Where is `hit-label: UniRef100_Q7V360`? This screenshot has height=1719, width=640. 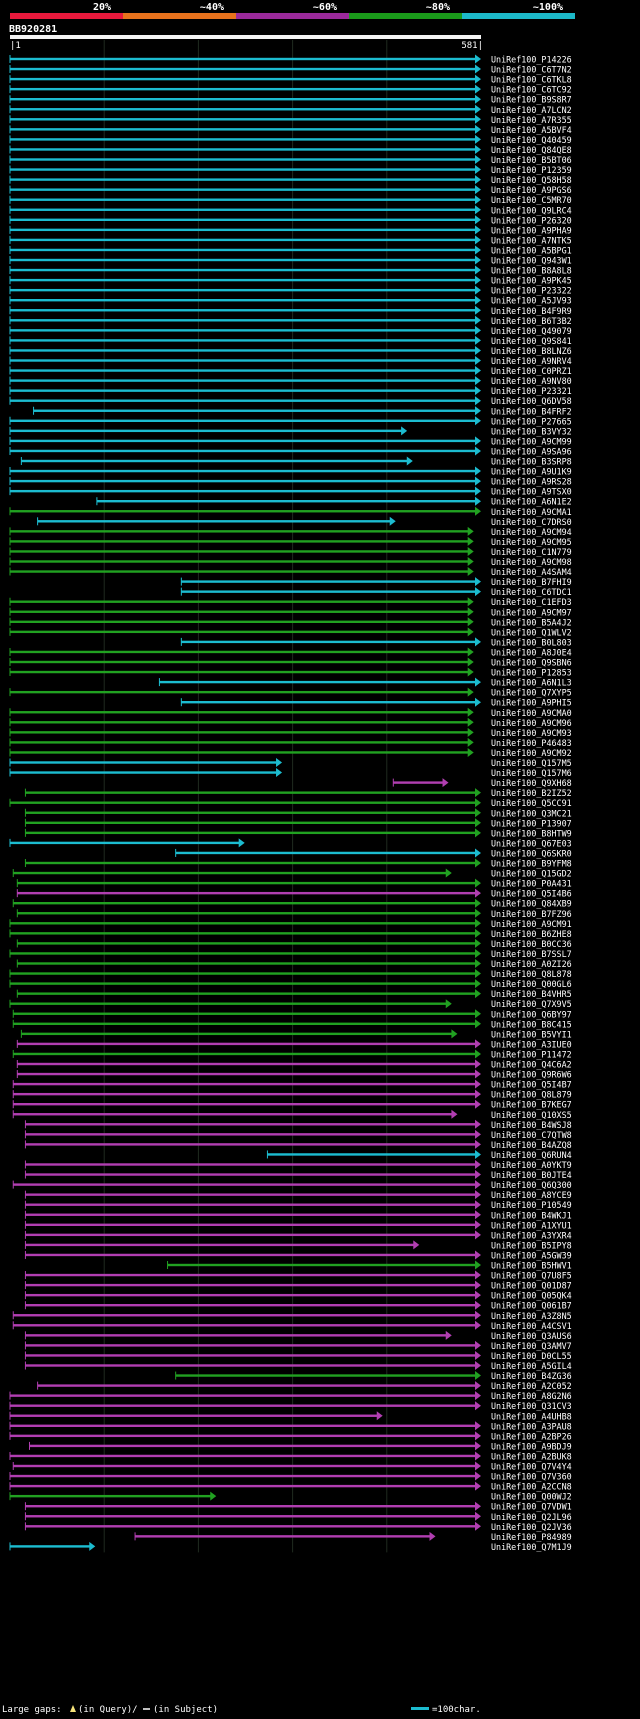
hit-label: UniRef100_Q7V360 is located at coordinates (531, 1477).